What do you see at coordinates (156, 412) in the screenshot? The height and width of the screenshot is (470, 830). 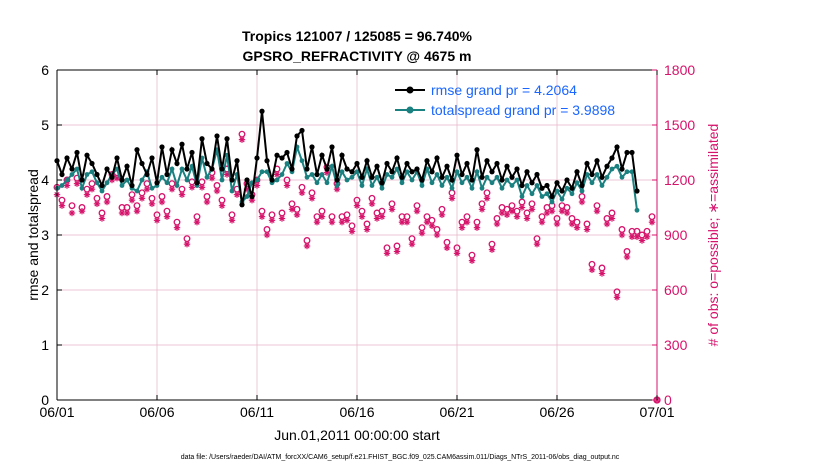 I see `x-tick-label: 06/06` at bounding box center [156, 412].